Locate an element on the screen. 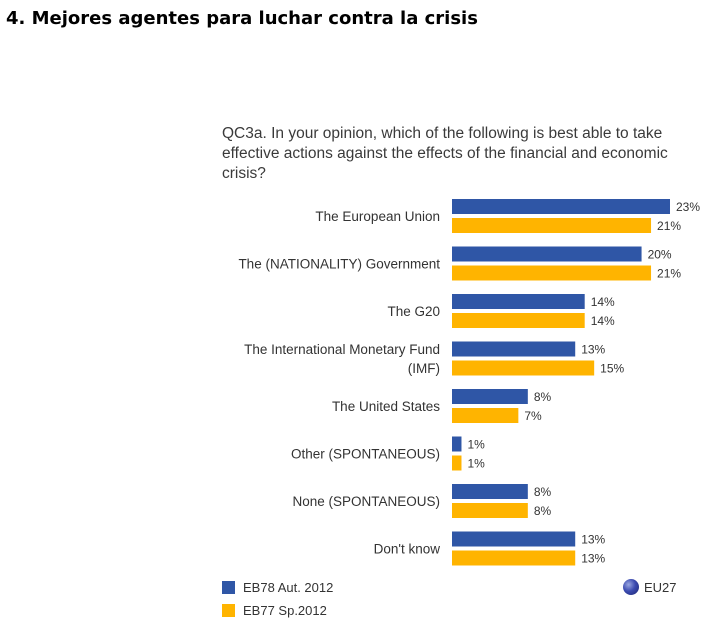 This screenshot has height=623, width=711. category-label: The International Monetary Fund (IMF) is located at coordinates (342, 359).